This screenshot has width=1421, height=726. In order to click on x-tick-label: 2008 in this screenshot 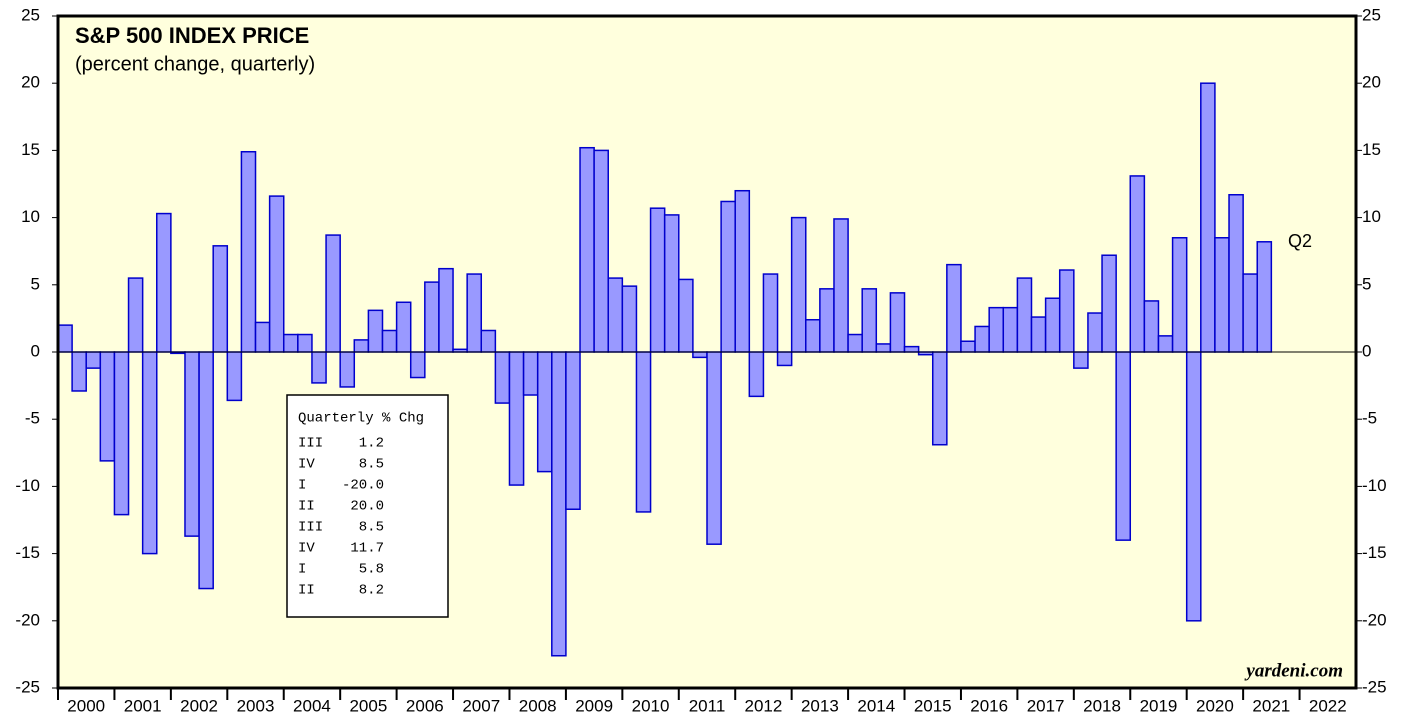, I will do `click(538, 705)`.